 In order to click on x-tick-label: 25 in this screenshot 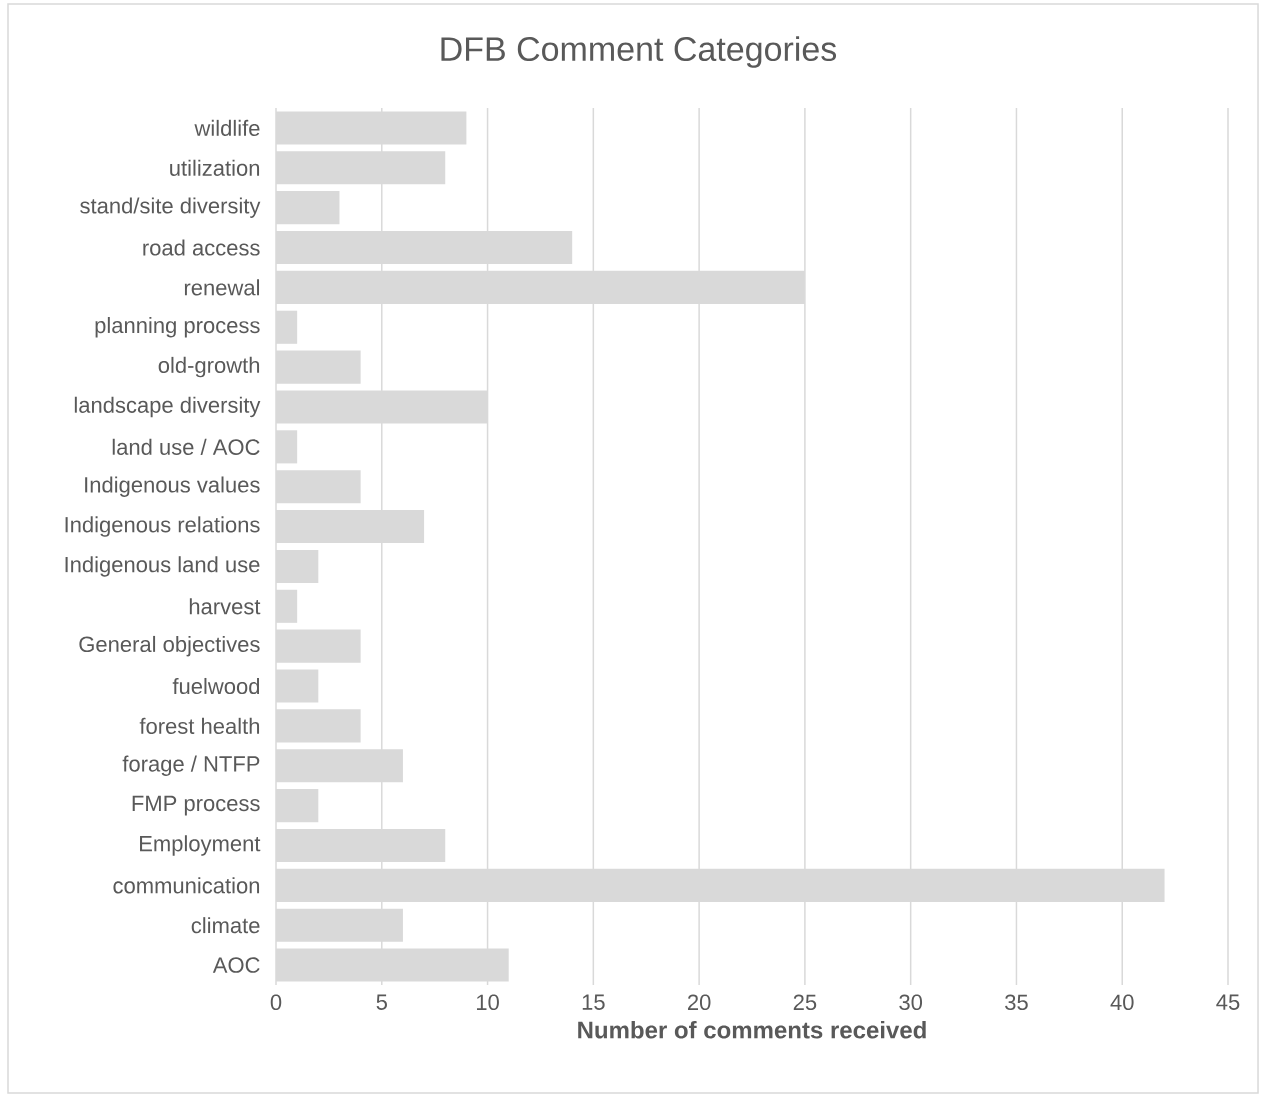, I will do `click(805, 1002)`.